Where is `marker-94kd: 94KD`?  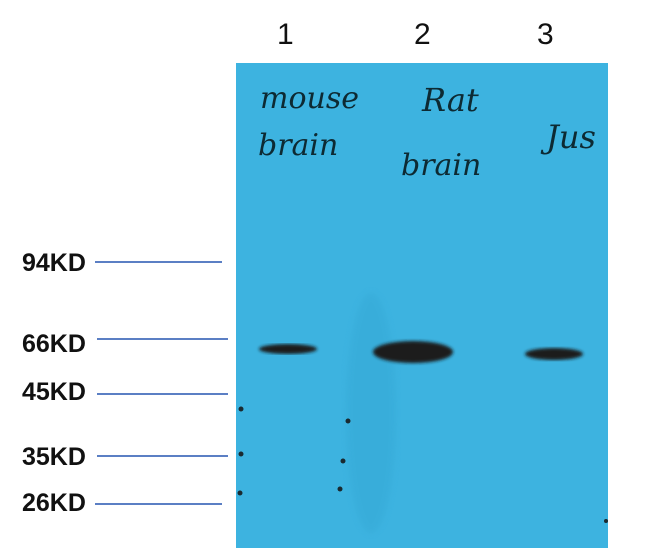
marker-94kd: 94KD is located at coordinates (54, 263).